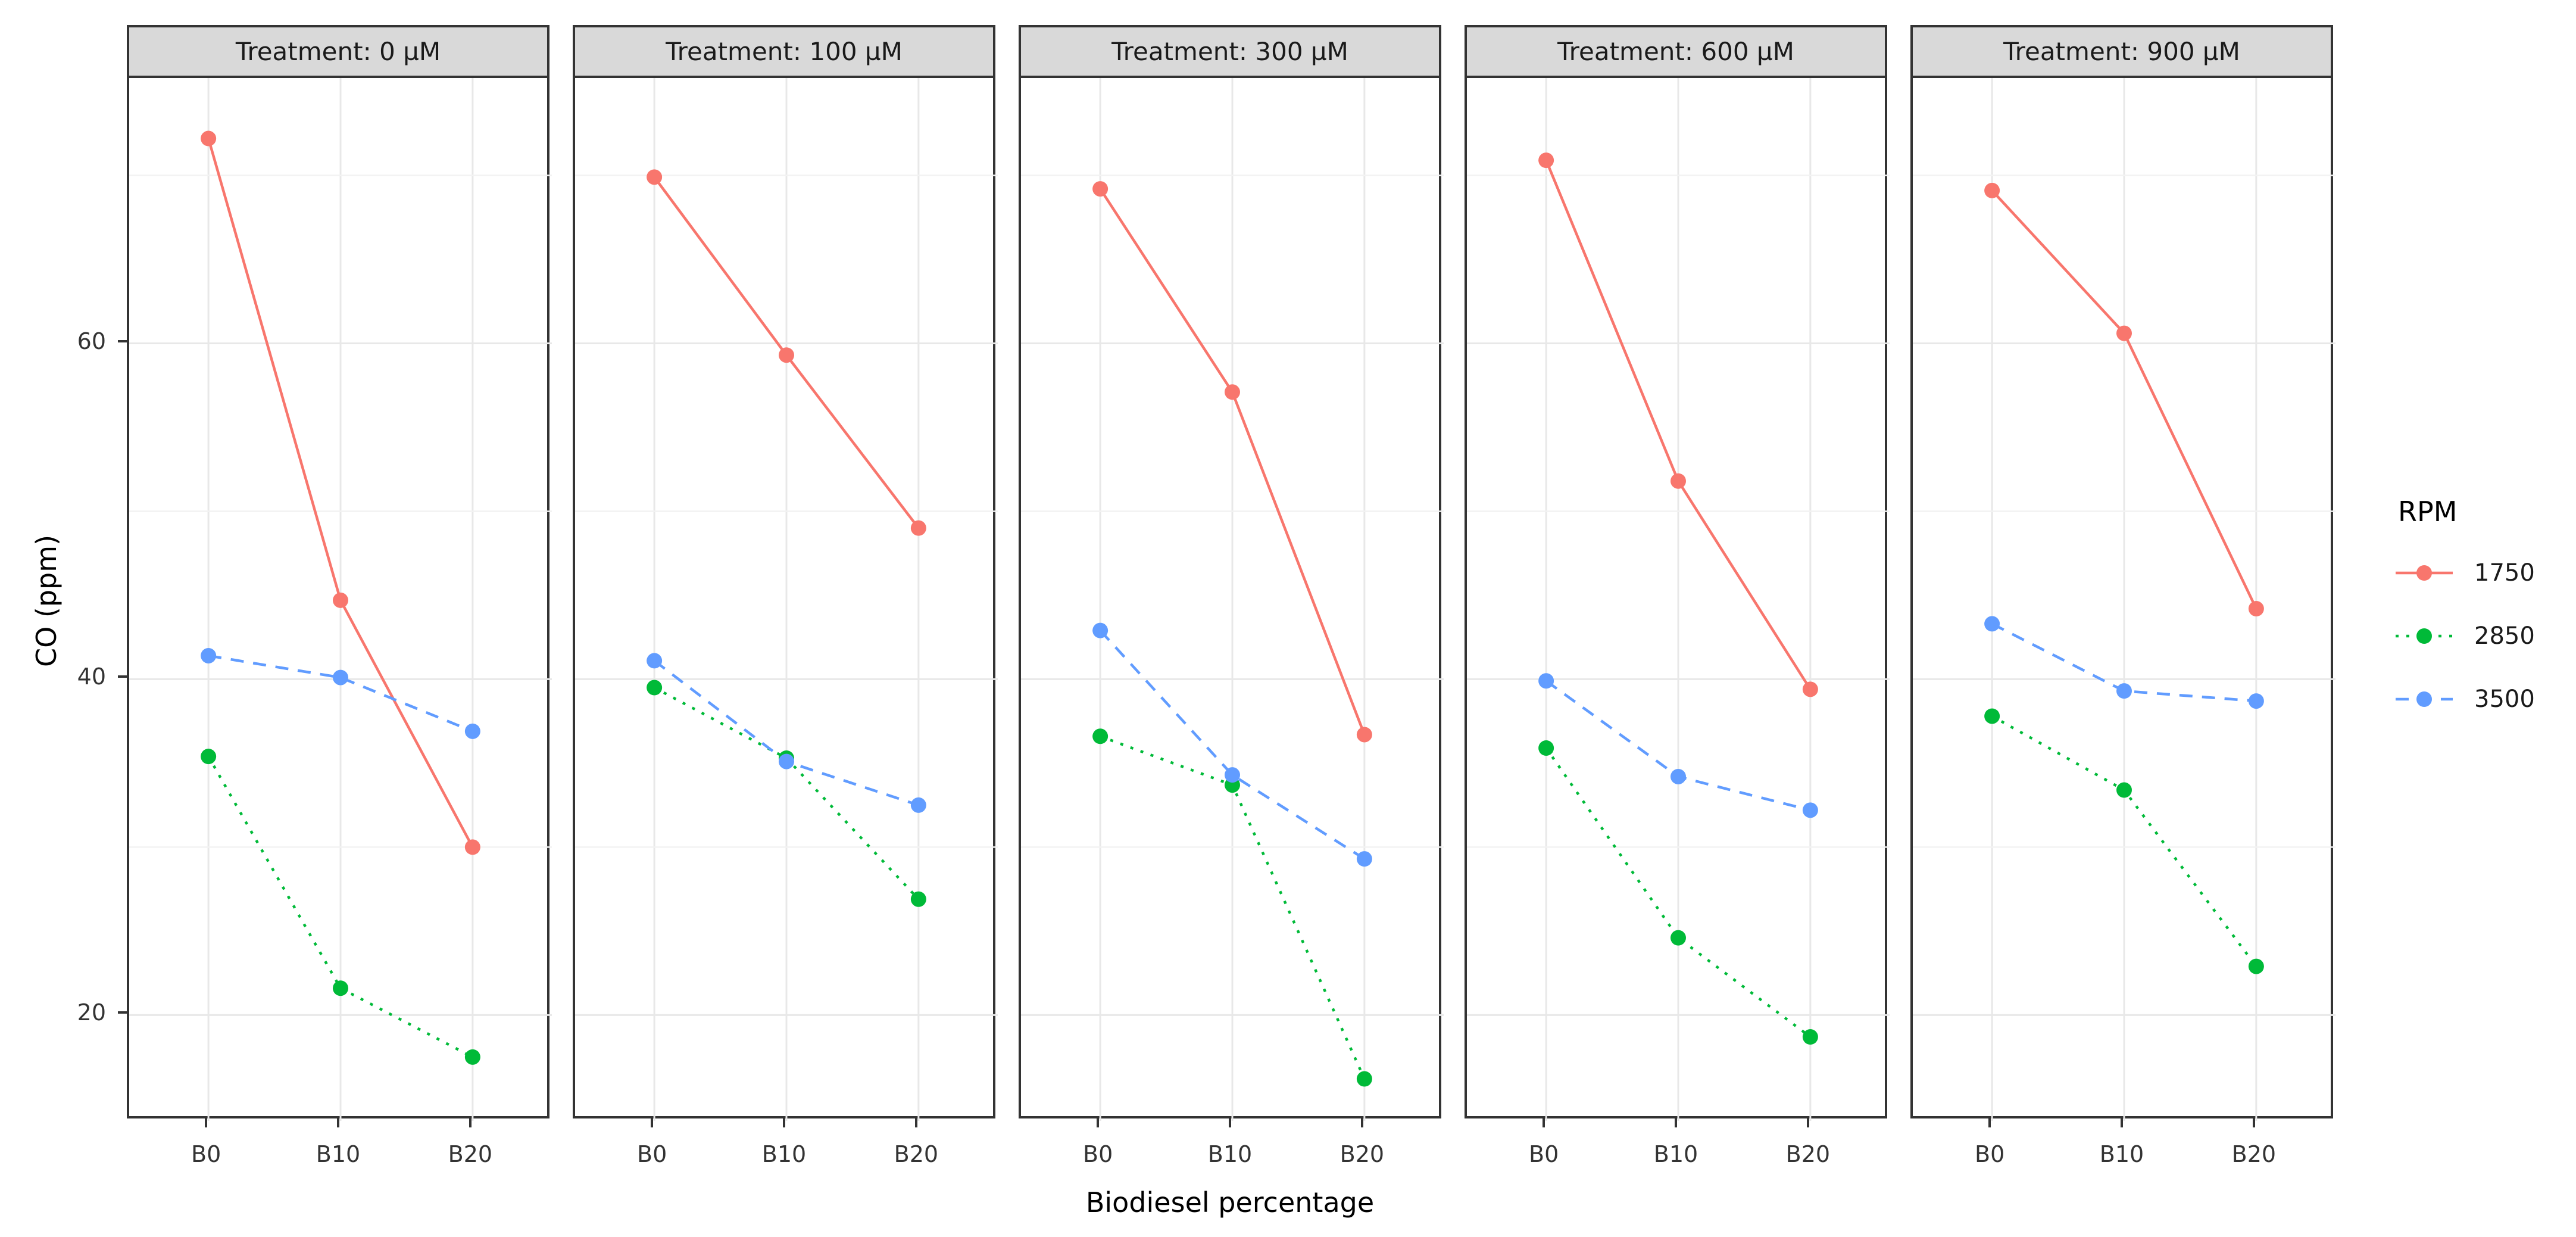  I want to click on y-tick-label: 40, so click(91, 676).